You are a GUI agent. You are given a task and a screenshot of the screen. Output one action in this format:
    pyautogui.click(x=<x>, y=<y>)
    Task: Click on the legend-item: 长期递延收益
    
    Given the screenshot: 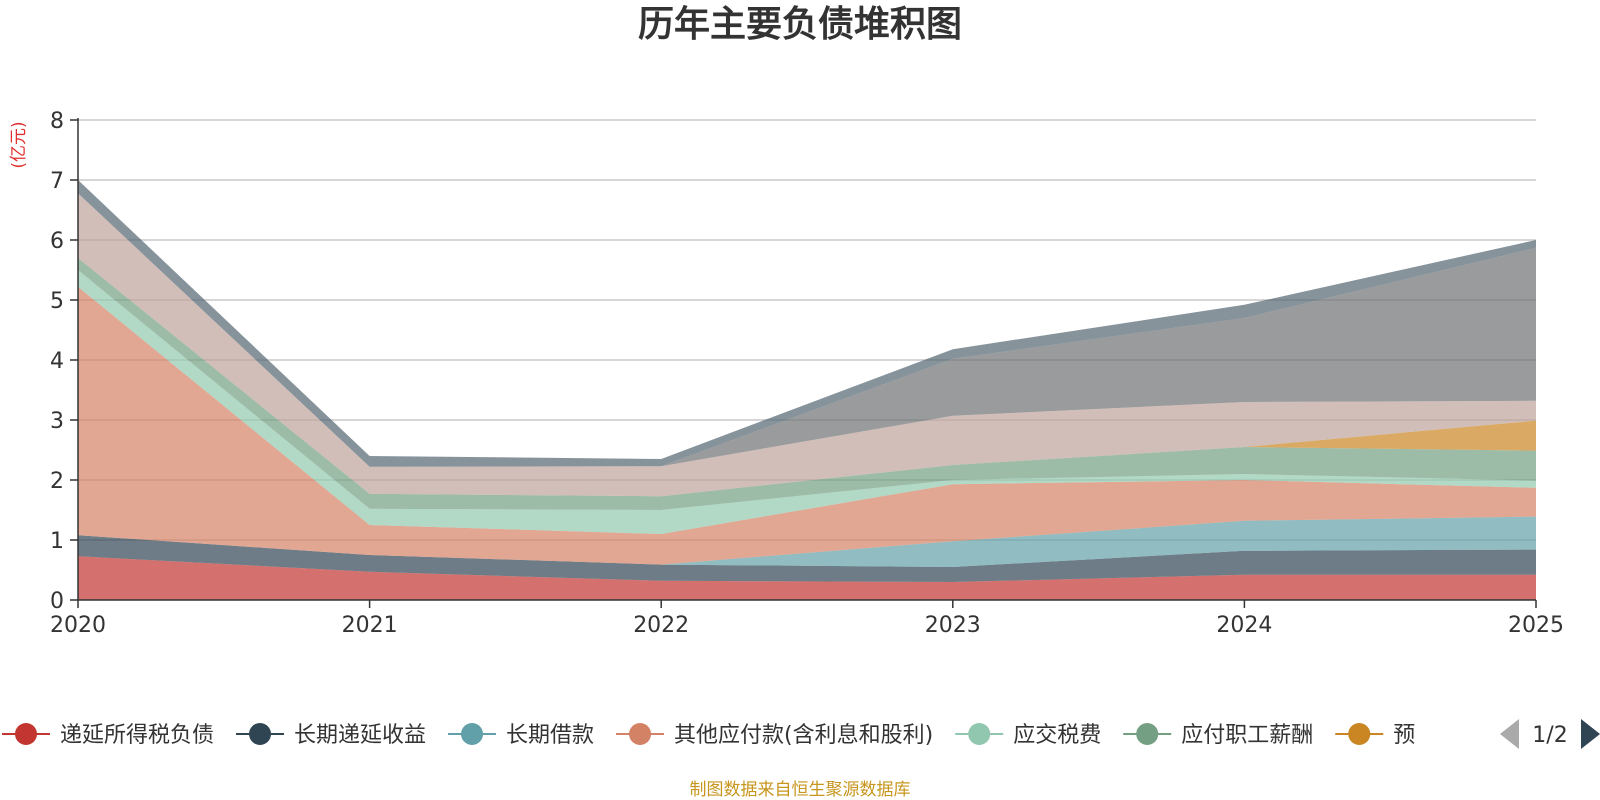 What is the action you would take?
    pyautogui.click(x=331, y=735)
    